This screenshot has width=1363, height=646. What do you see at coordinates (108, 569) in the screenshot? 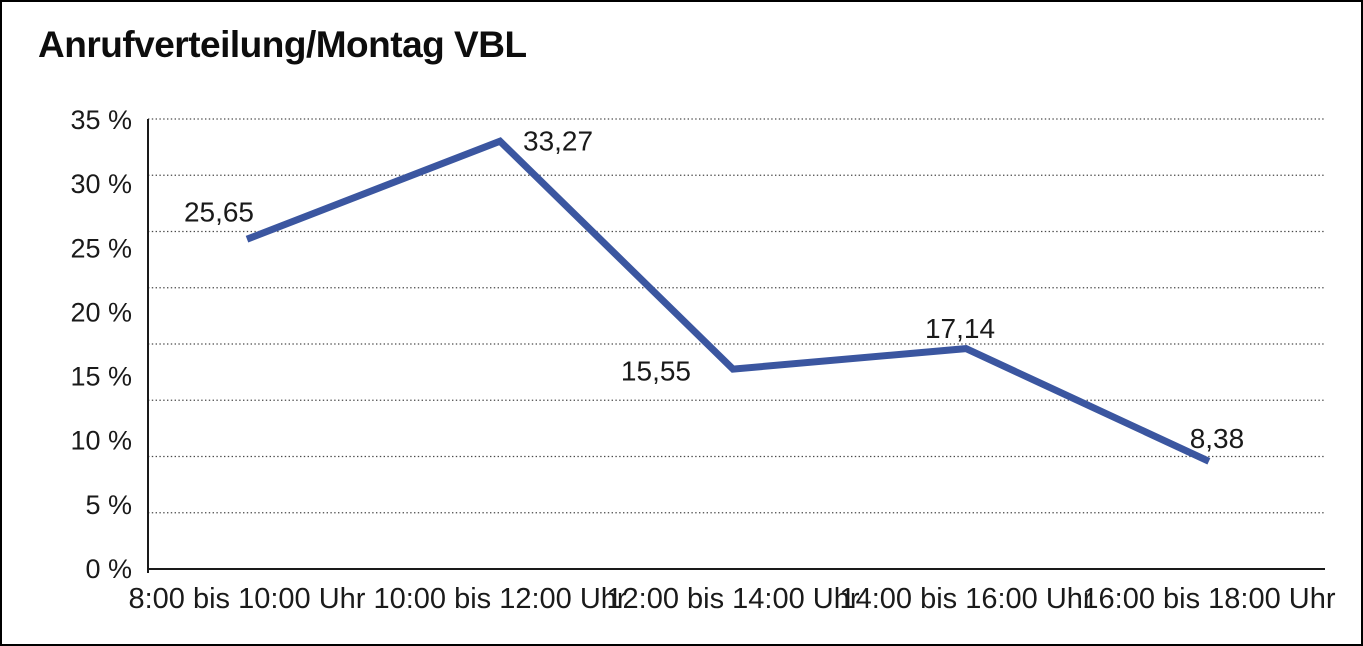
I see `y-axis-tick-label: 0 %` at bounding box center [108, 569].